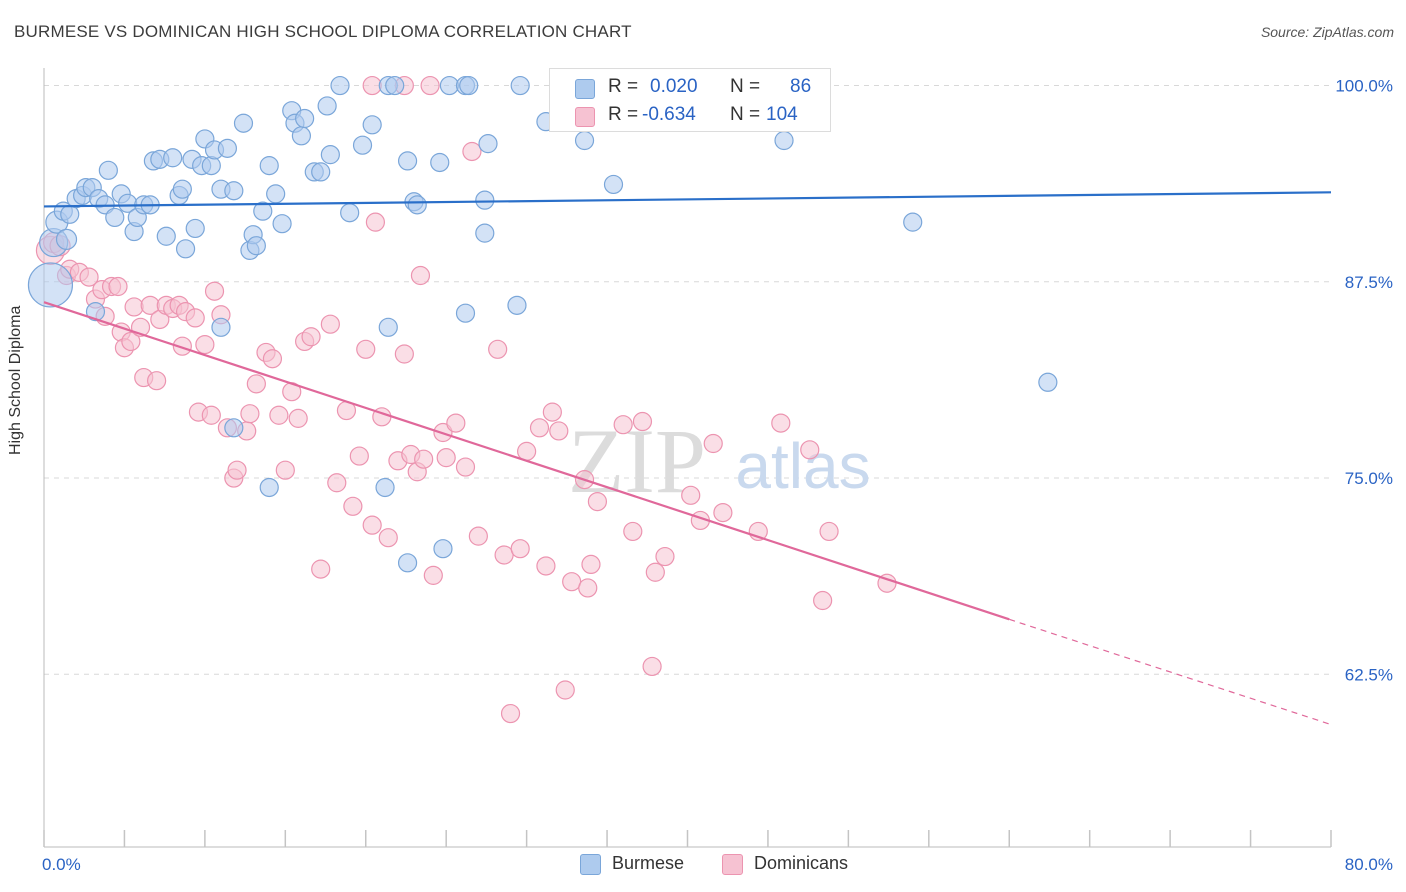 The height and width of the screenshot is (892, 1406). I want to click on y-tick-label: 62.5%, so click(1369, 674).